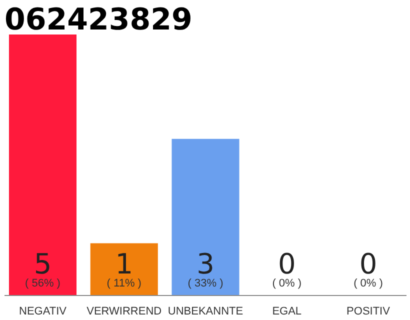 This screenshot has height=320, width=410. Describe the element at coordinates (43, 312) in the screenshot. I see `x-tick-label: NEGATIV` at that location.